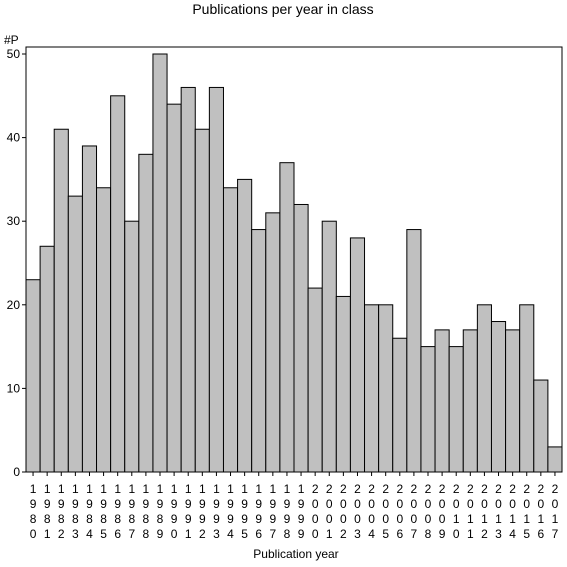 The width and height of the screenshot is (567, 567). What do you see at coordinates (287, 317) in the screenshot?
I see `bar-1998` at bounding box center [287, 317].